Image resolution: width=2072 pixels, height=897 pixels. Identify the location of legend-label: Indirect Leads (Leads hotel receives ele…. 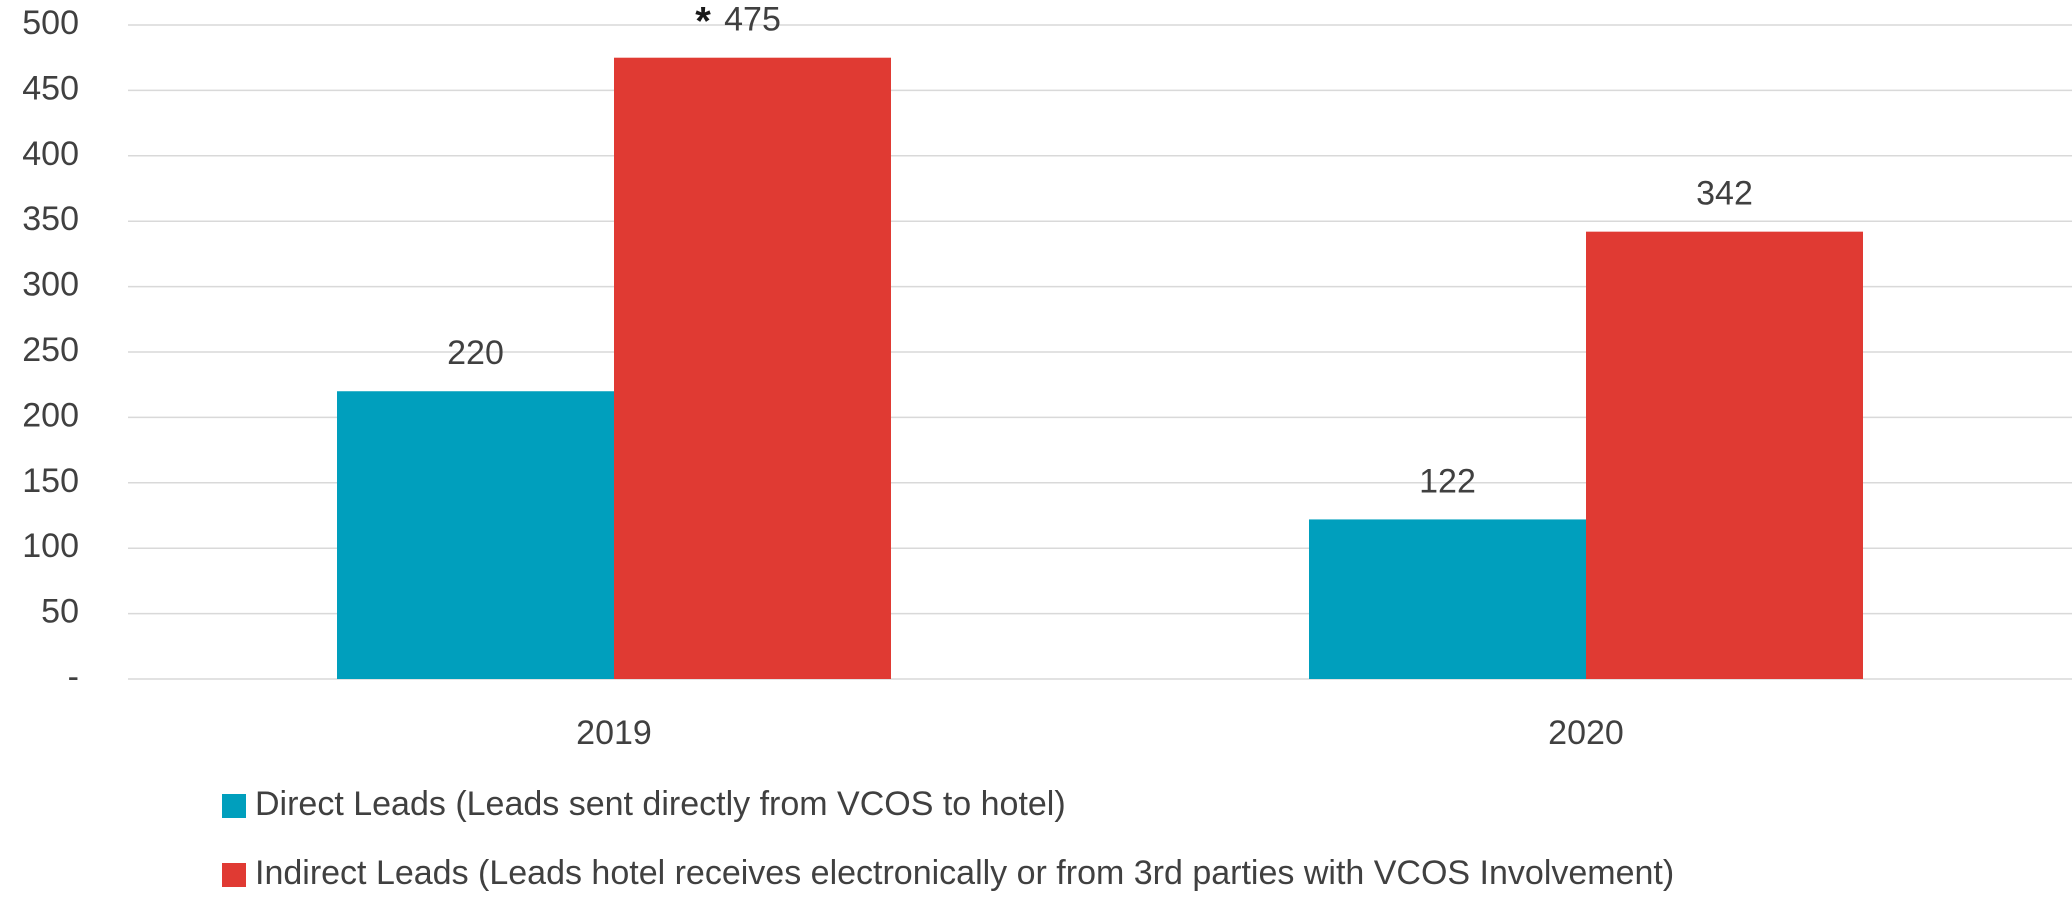
(964, 873).